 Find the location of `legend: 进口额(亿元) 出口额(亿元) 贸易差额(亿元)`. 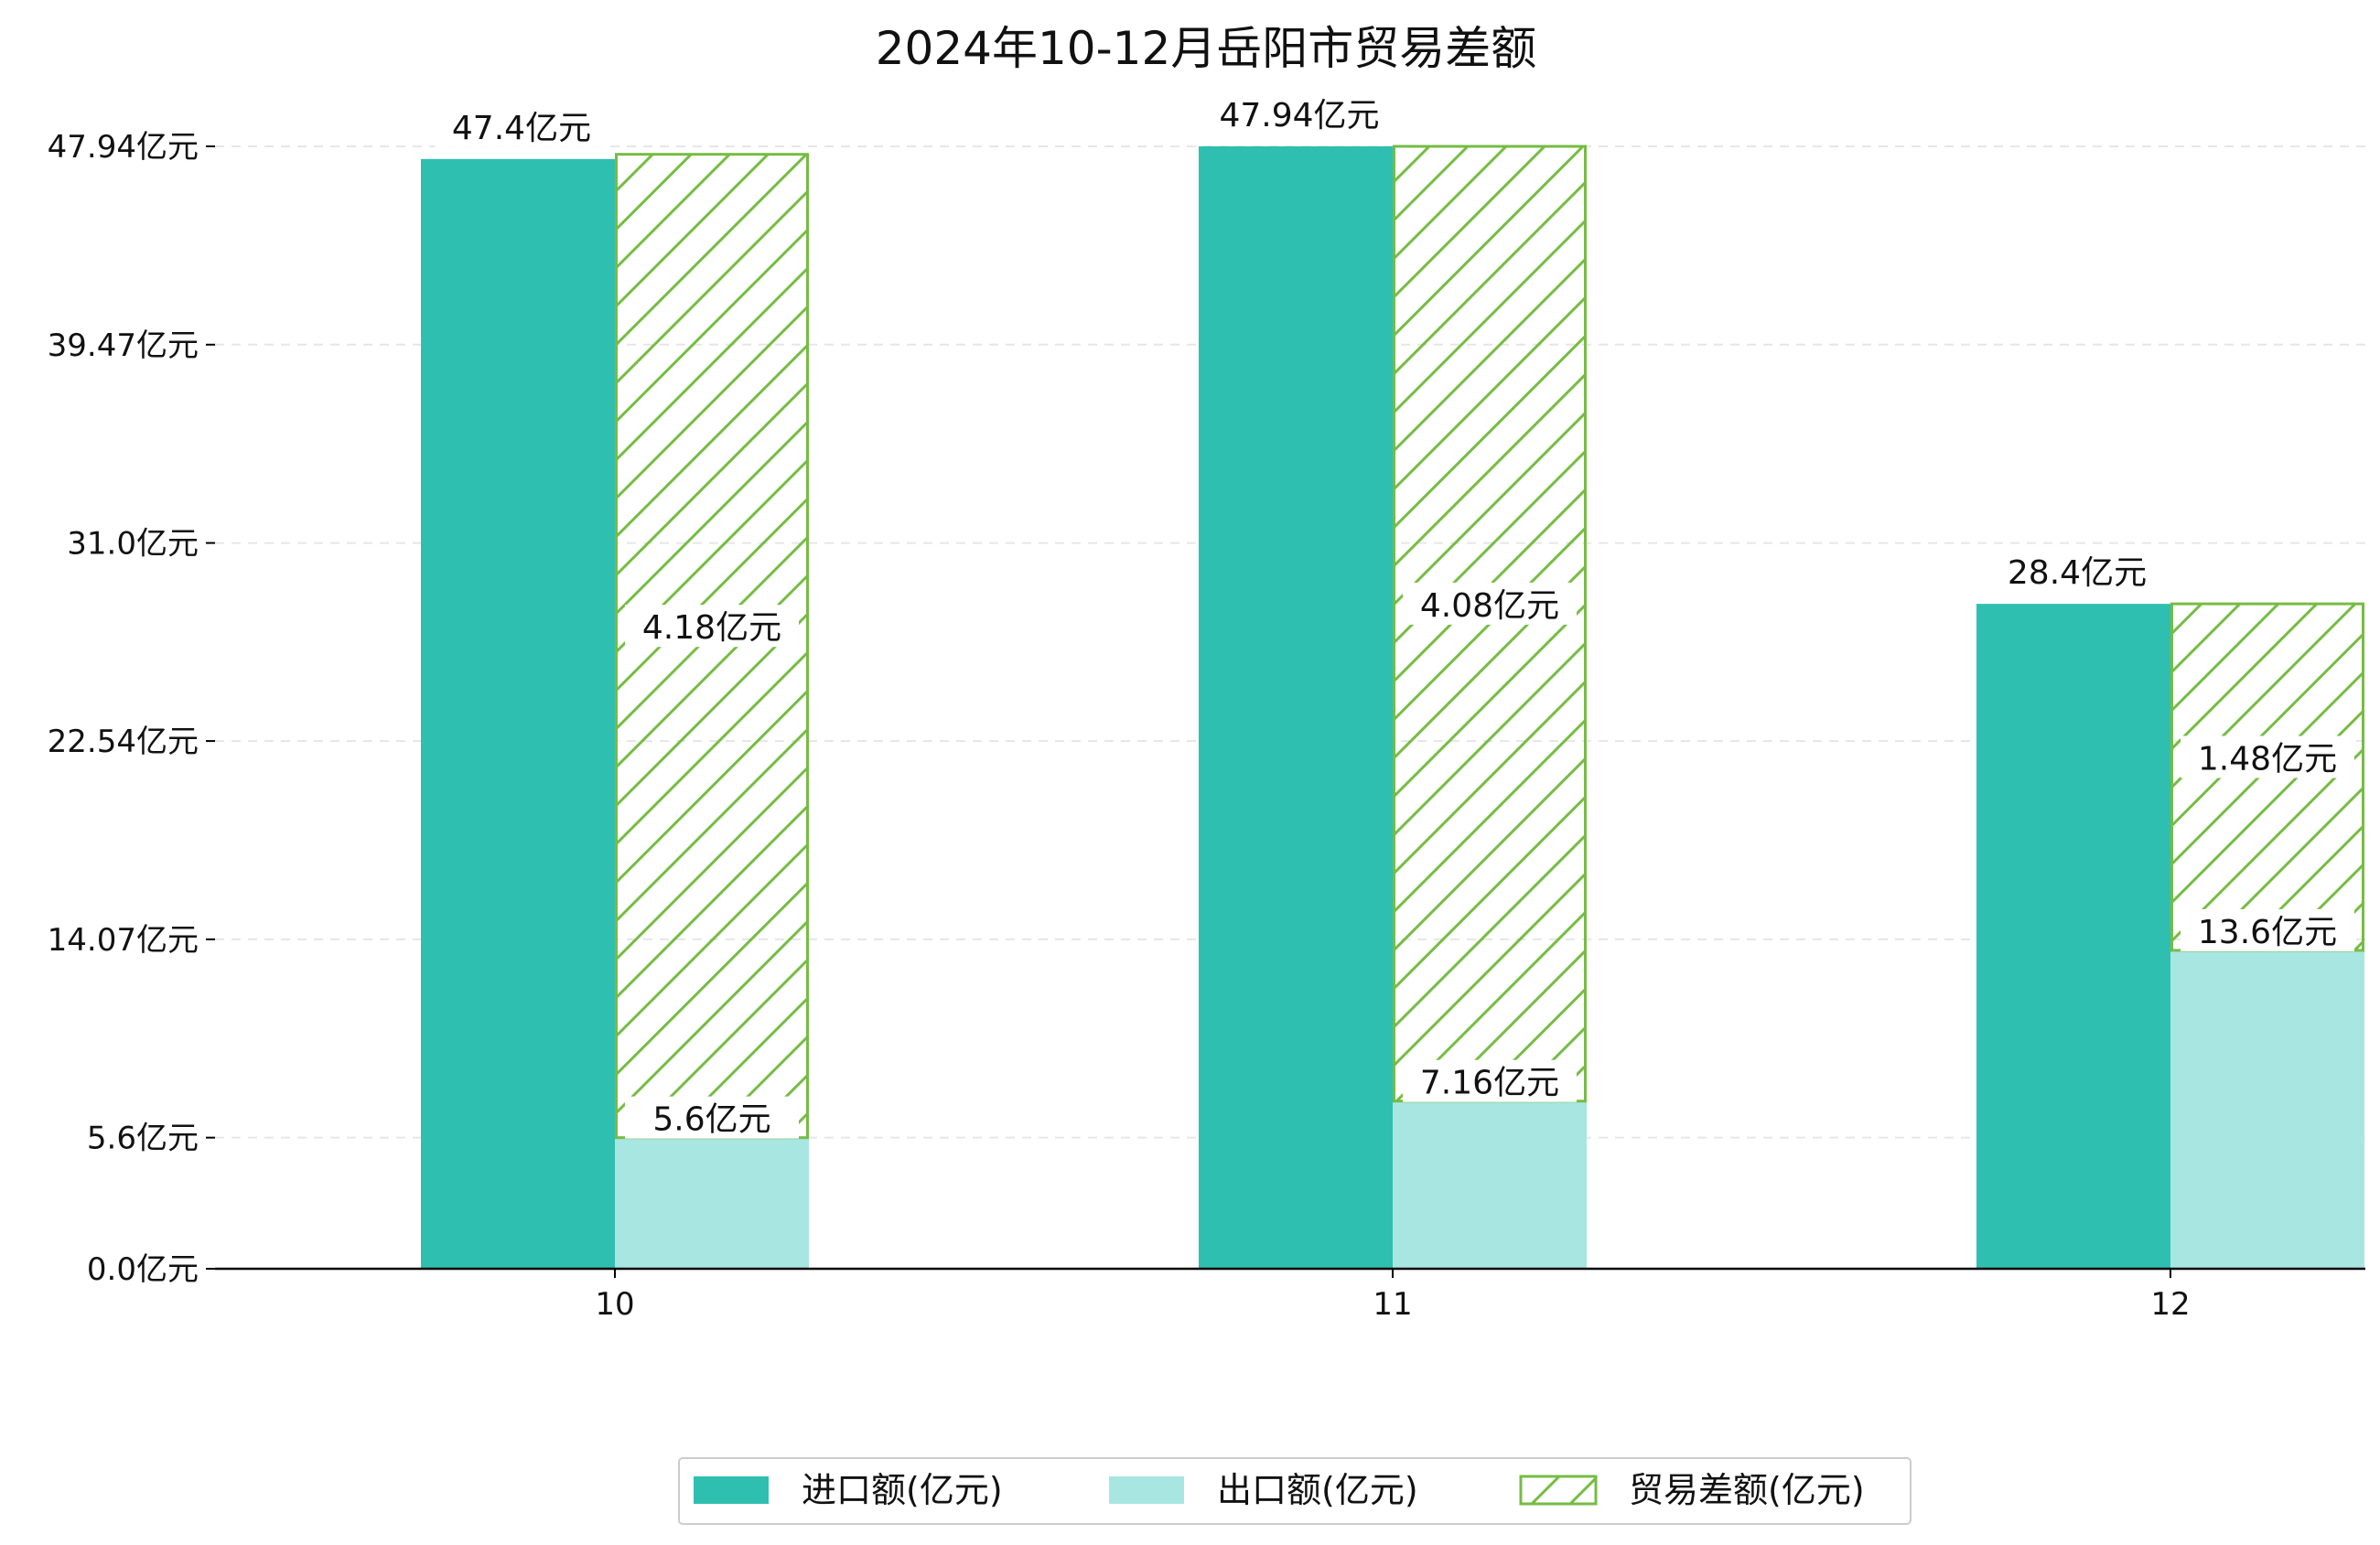

legend: 进口额(亿元) 出口额(亿元) 贸易差额(亿元) is located at coordinates (1295, 1491).